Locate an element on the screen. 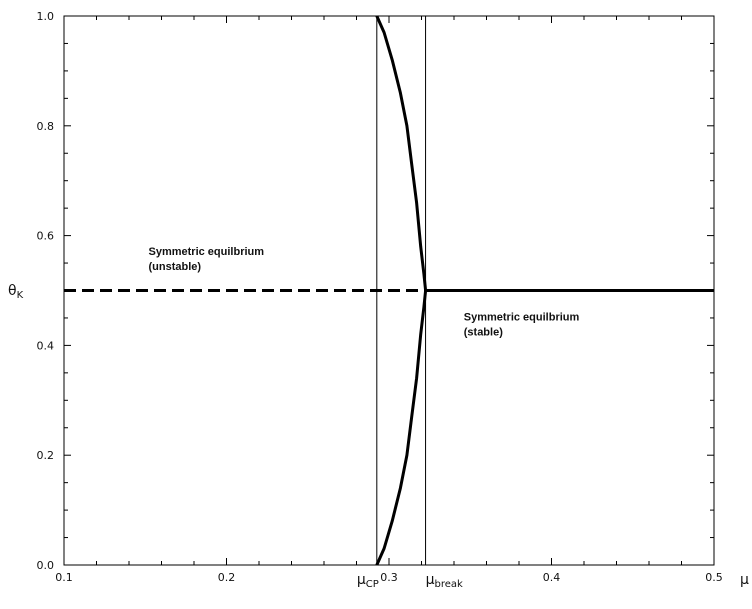 The height and width of the screenshot is (609, 752). x-tick-label: 0.3 is located at coordinates (389, 577).